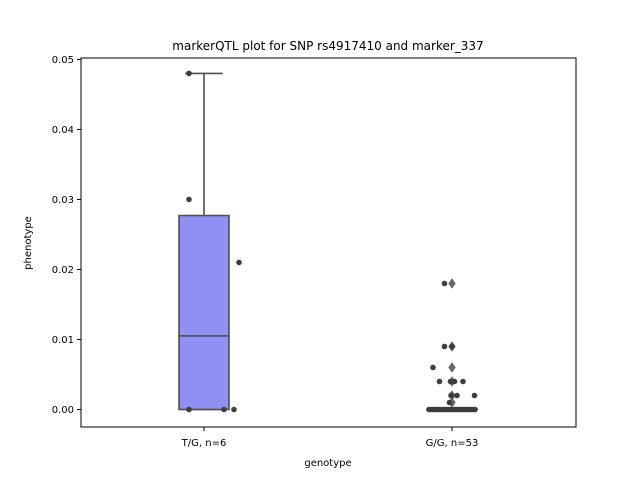  What do you see at coordinates (63, 60) in the screenshot?
I see `y-tick-label: 0.05` at bounding box center [63, 60].